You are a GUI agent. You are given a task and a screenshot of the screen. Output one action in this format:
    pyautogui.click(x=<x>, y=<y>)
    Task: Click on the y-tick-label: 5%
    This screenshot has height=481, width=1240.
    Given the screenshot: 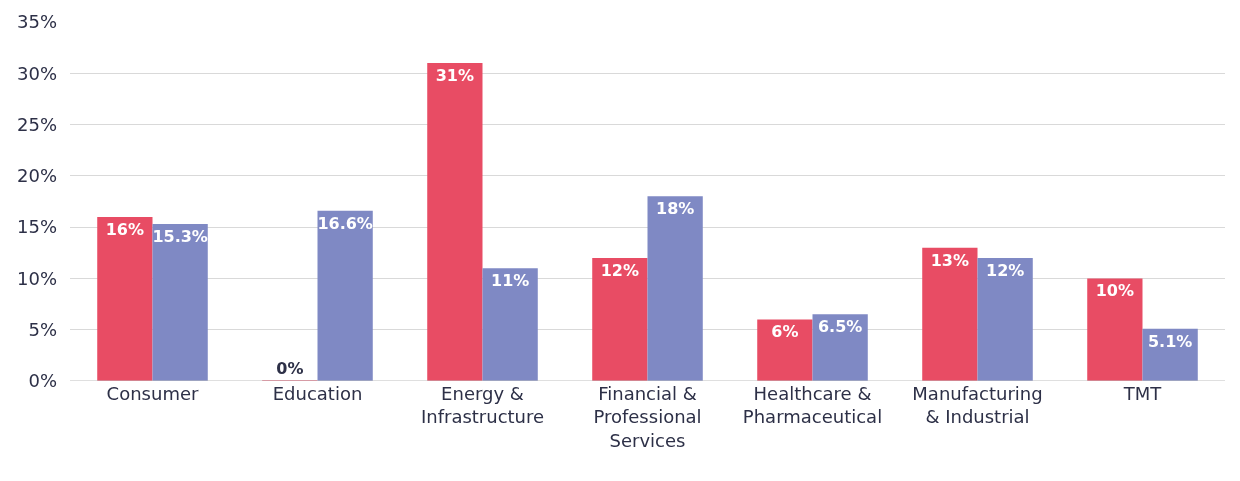 What is the action you would take?
    pyautogui.click(x=42, y=330)
    